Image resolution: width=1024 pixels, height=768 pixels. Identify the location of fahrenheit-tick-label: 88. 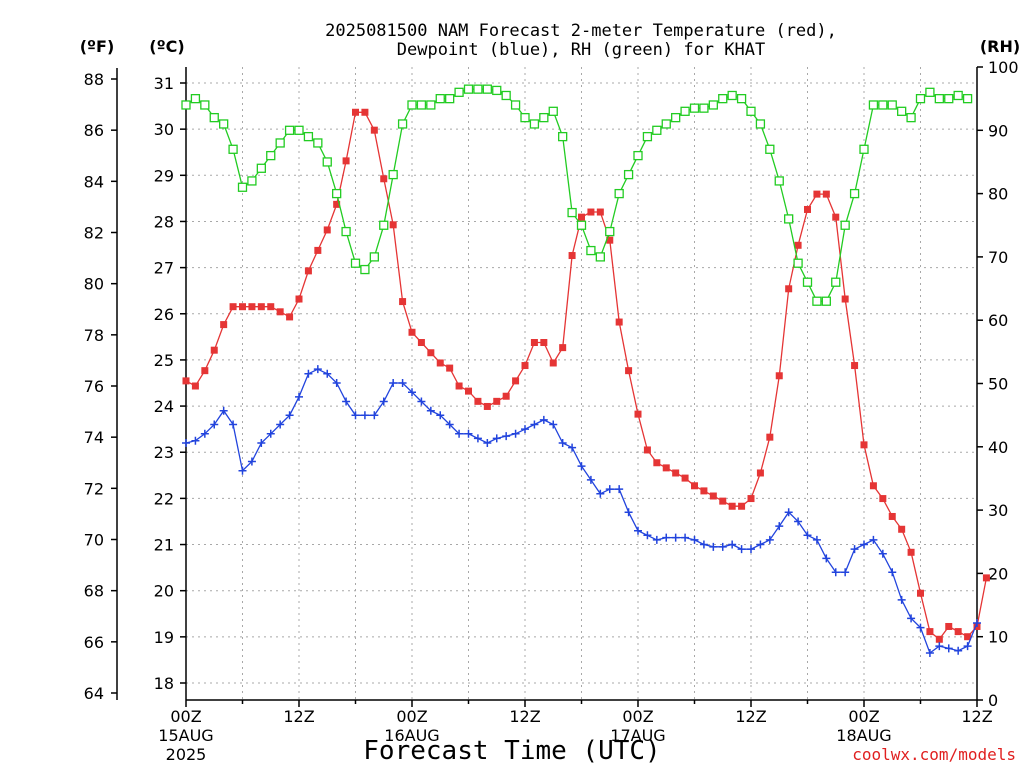
(94, 79).